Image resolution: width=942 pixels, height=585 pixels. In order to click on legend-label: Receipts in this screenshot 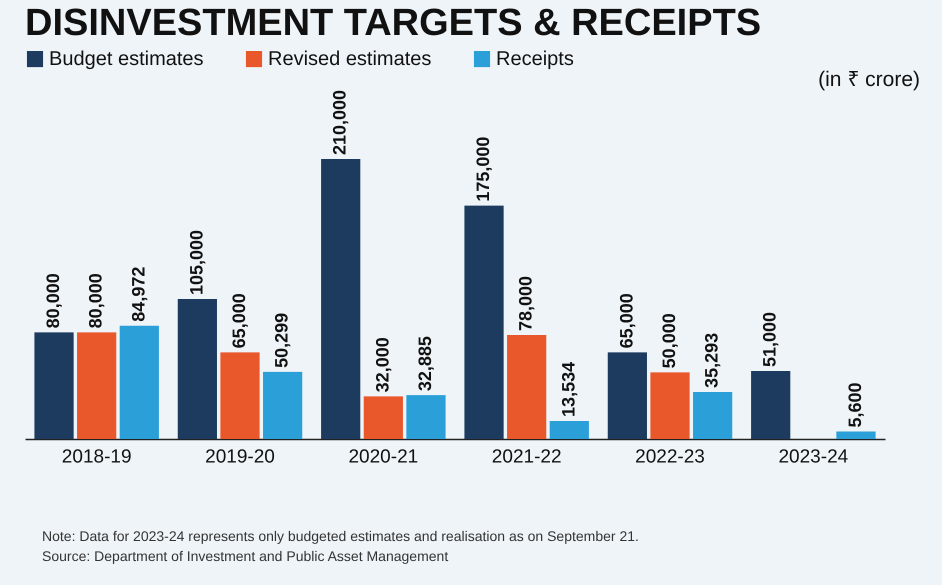, I will do `click(535, 59)`.